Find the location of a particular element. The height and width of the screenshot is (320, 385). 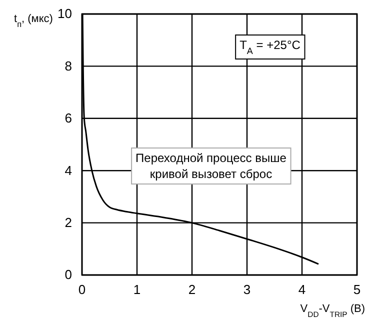

x-tick-label: 3 is located at coordinates (247, 290).